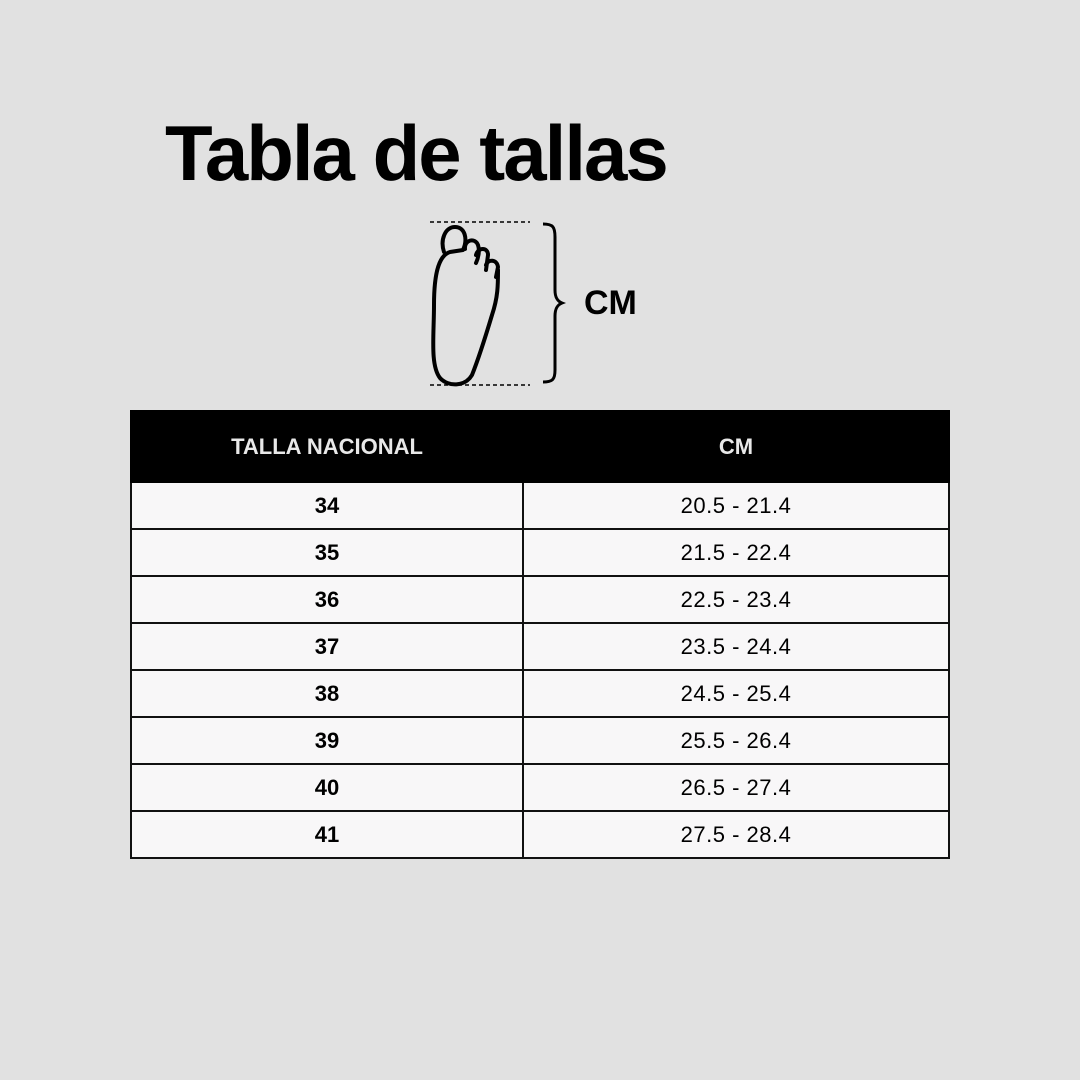  What do you see at coordinates (736, 446) in the screenshot?
I see `header-cm: CM` at bounding box center [736, 446].